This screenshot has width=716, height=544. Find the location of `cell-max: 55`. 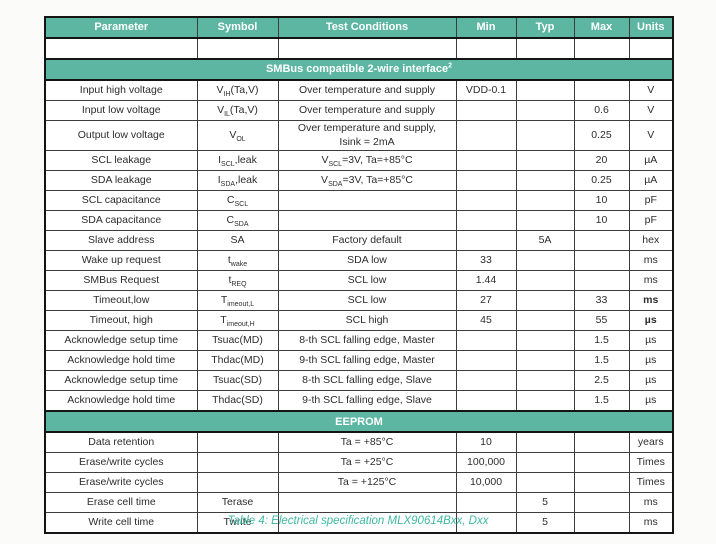

cell-max: 55 is located at coordinates (601, 321).